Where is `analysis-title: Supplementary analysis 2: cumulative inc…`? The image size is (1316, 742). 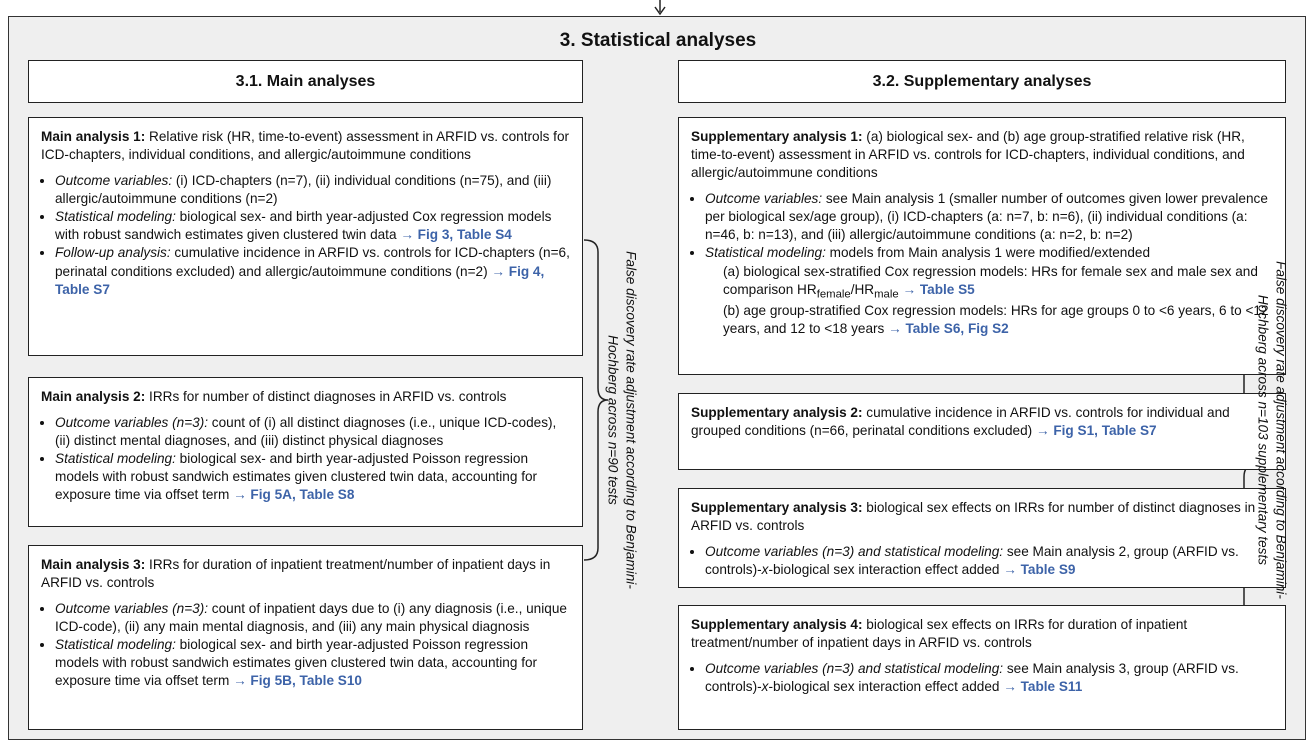 analysis-title: Supplementary analysis 2: cumulative inc… is located at coordinates (982, 422).